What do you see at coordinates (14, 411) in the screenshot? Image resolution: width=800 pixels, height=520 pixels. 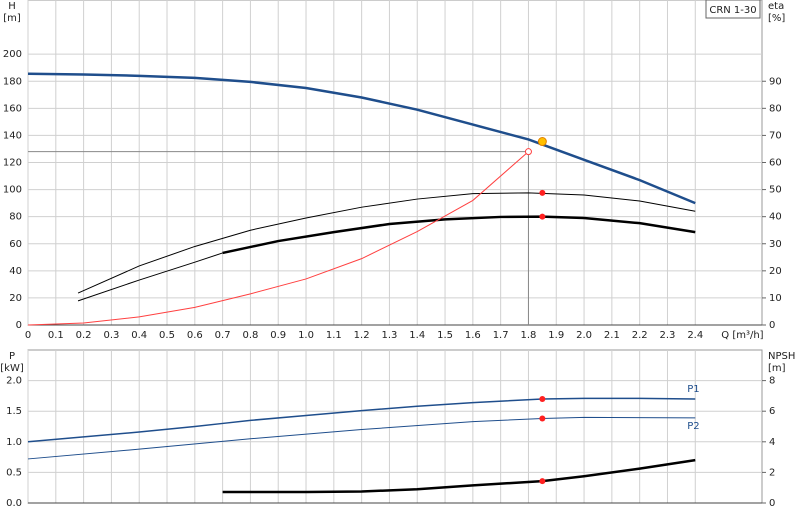 I see `y-tick-label: 1.5` at bounding box center [14, 411].